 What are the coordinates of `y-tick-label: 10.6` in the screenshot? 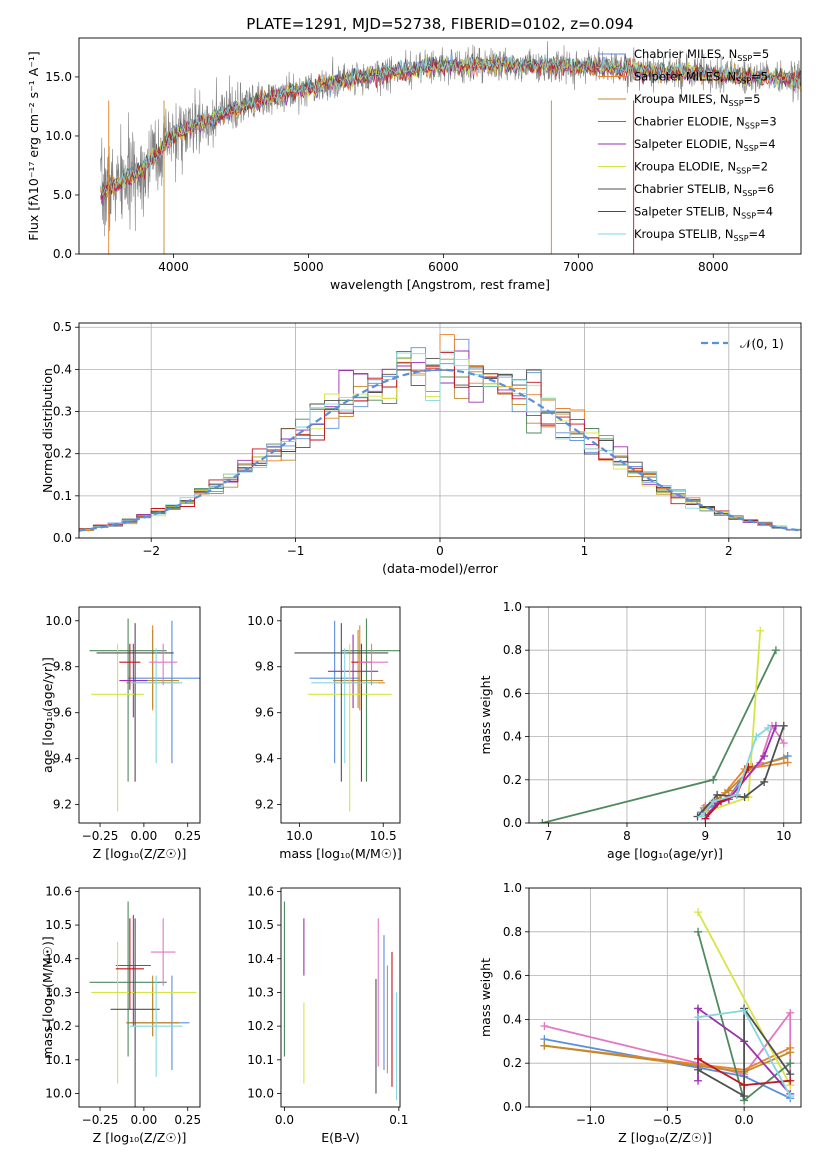 It's located at (58, 891).